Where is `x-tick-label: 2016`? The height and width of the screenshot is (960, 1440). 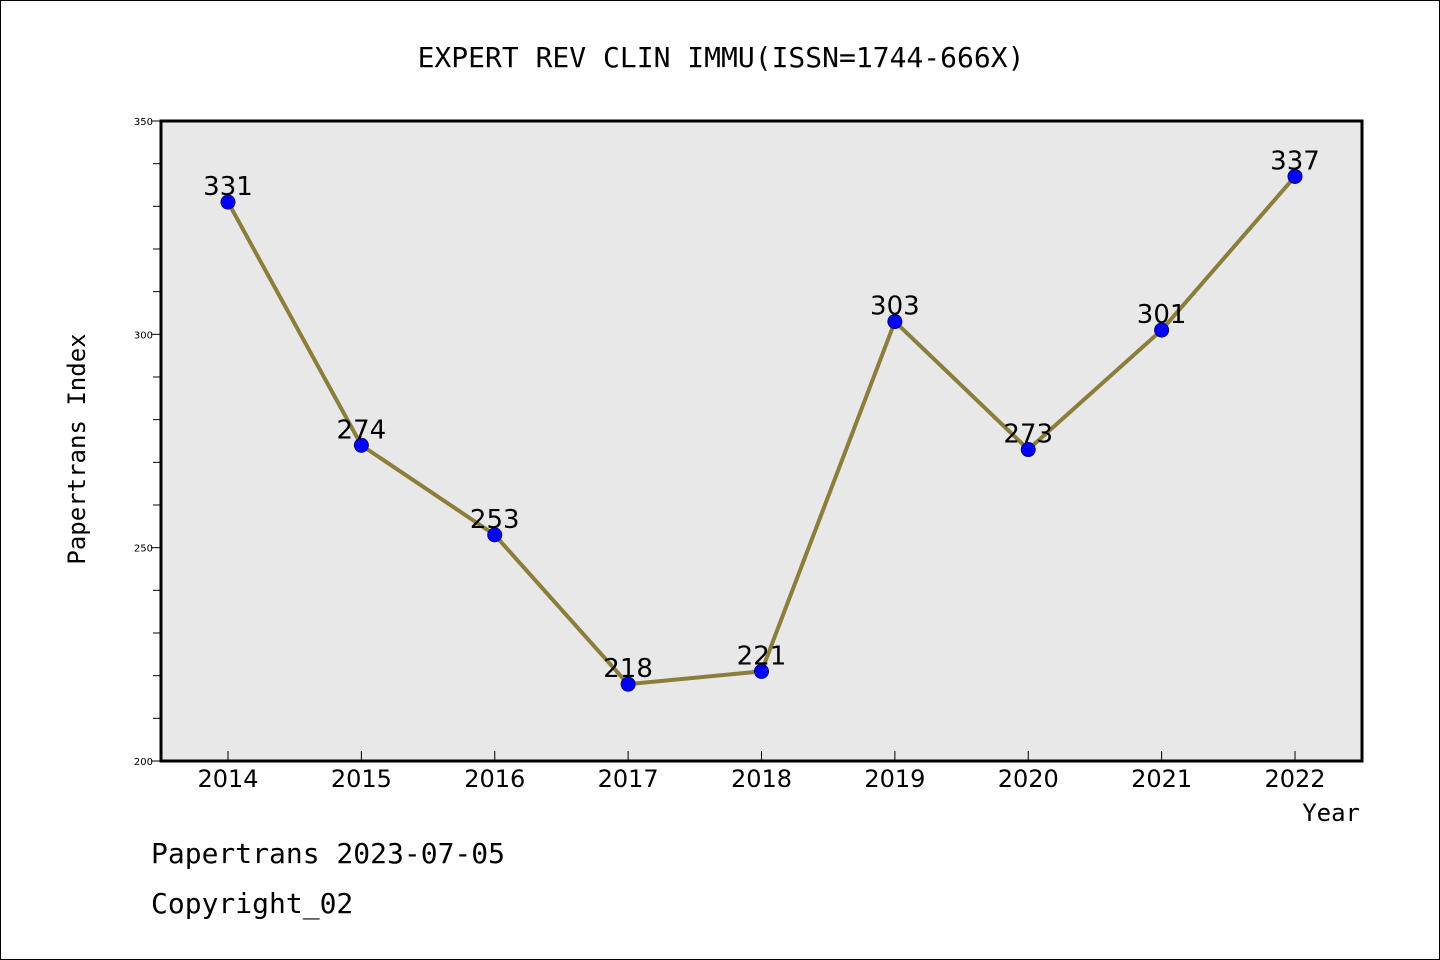
x-tick-label: 2016 is located at coordinates (494, 779).